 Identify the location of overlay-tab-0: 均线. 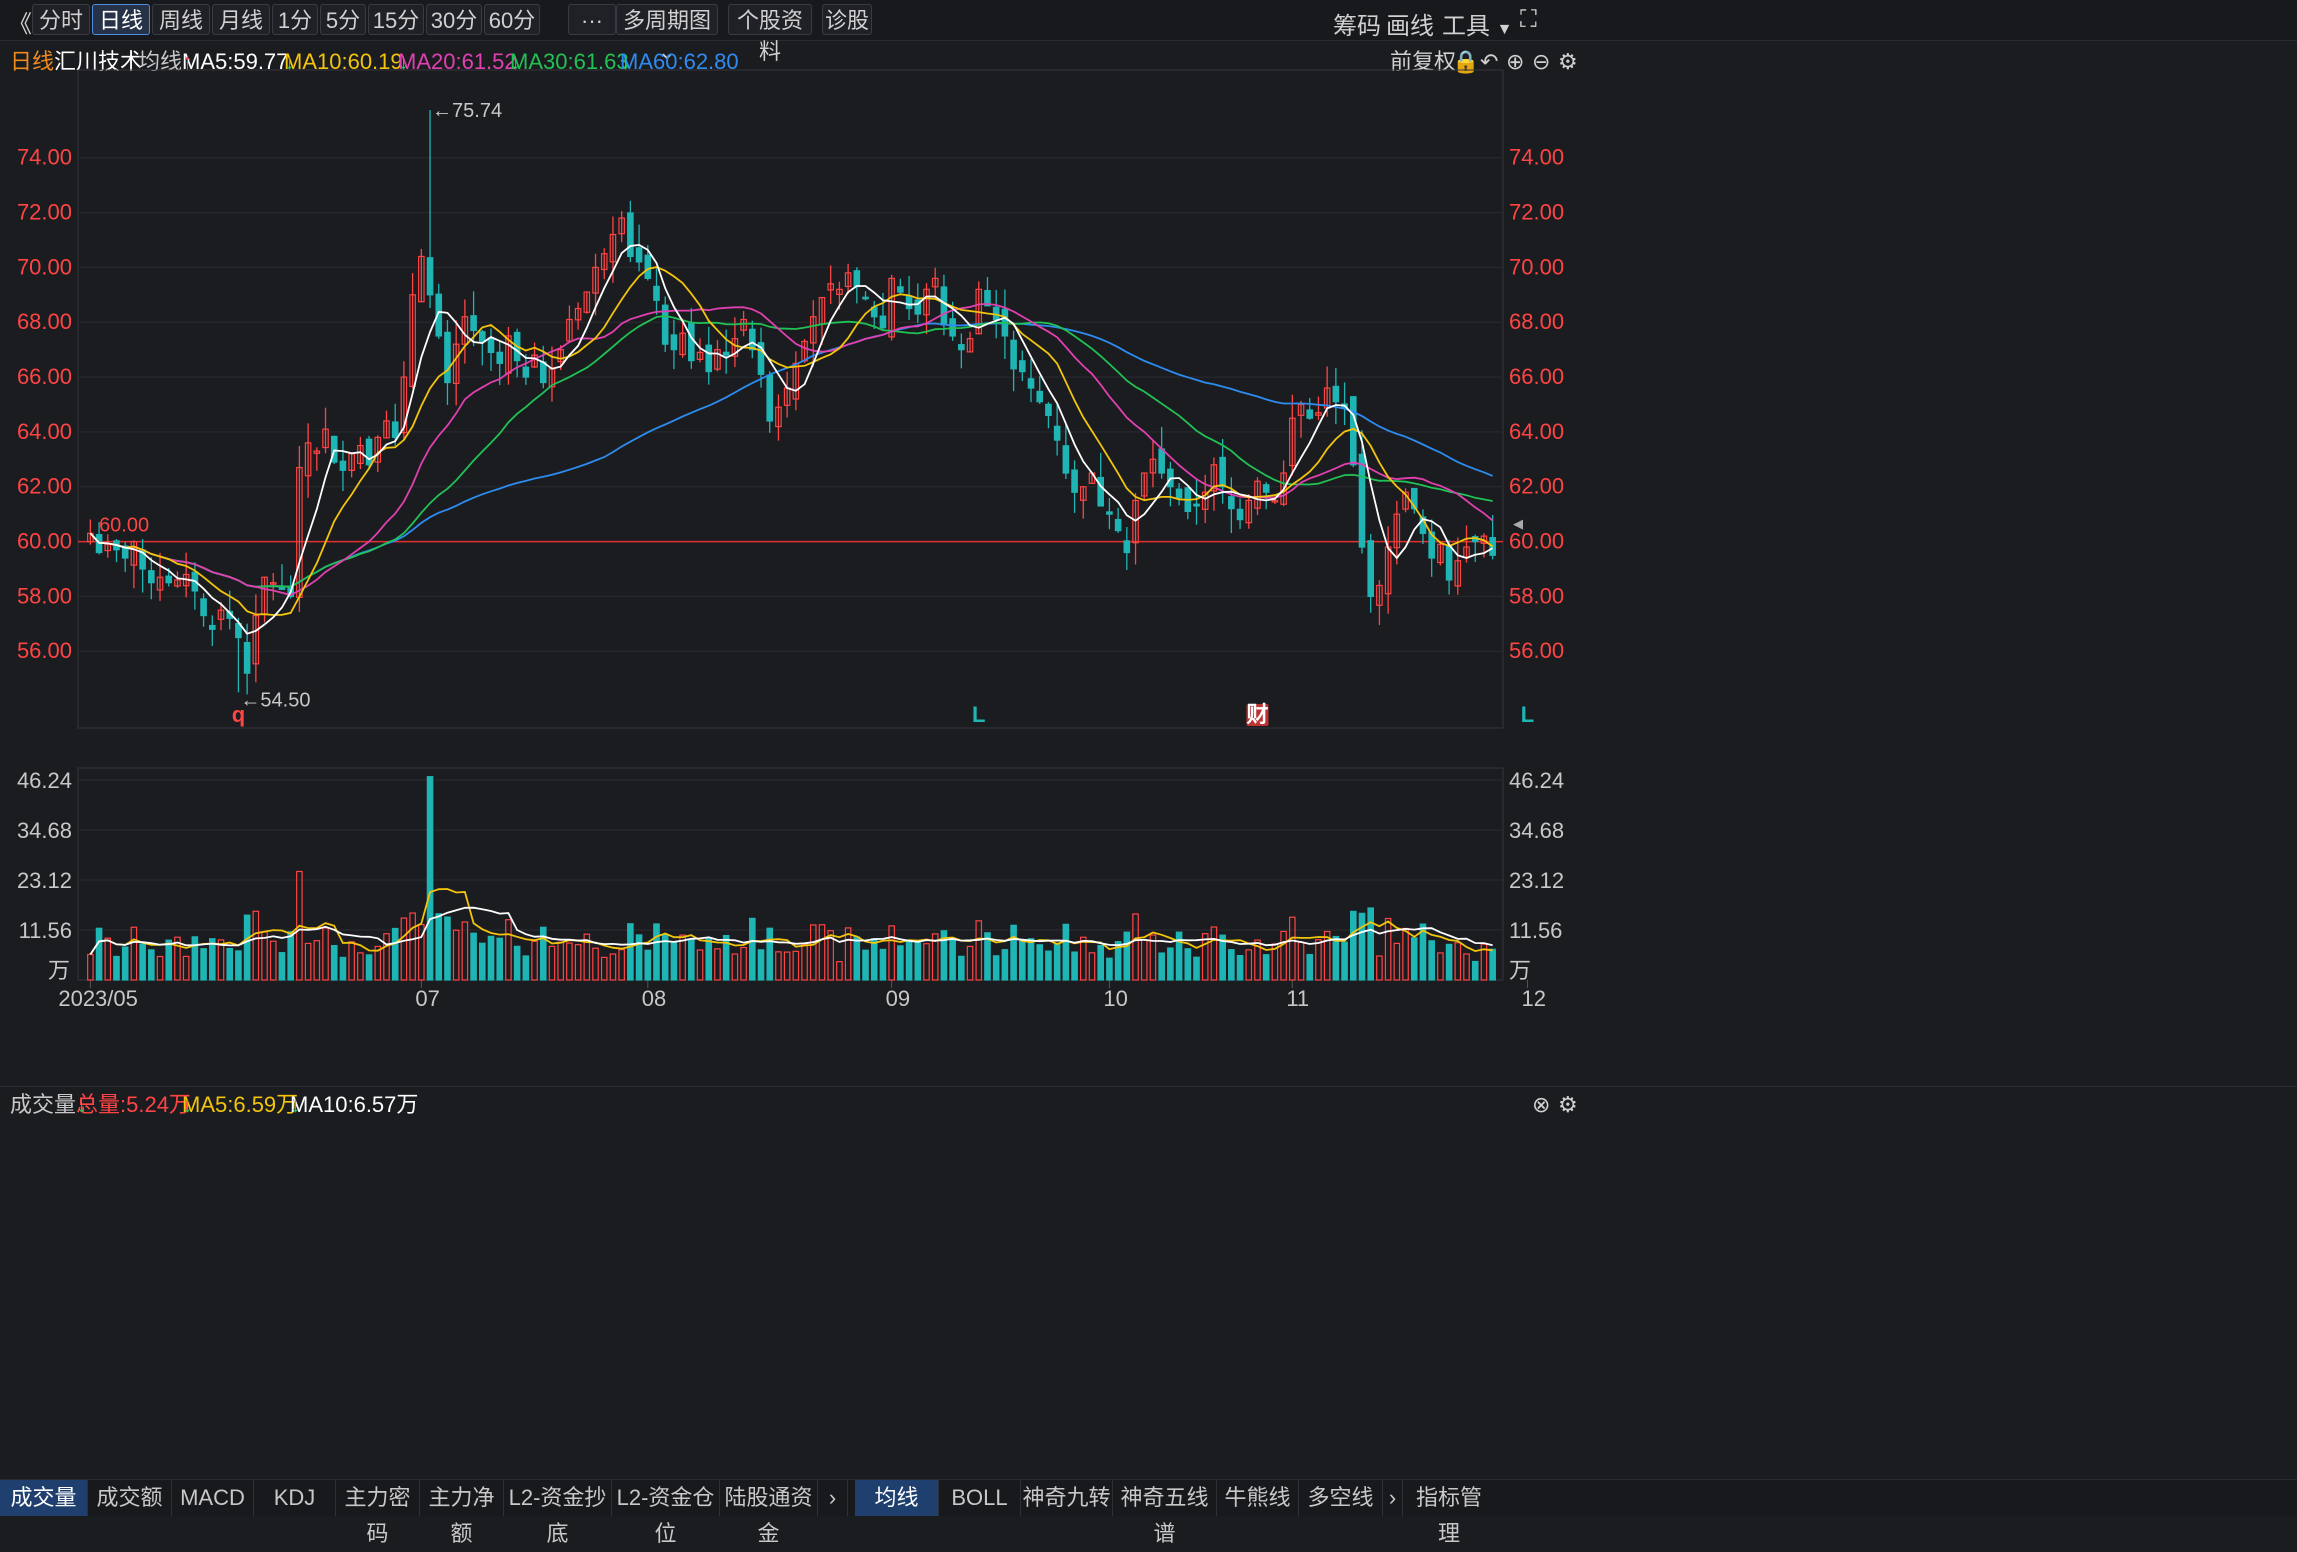
(897, 1498).